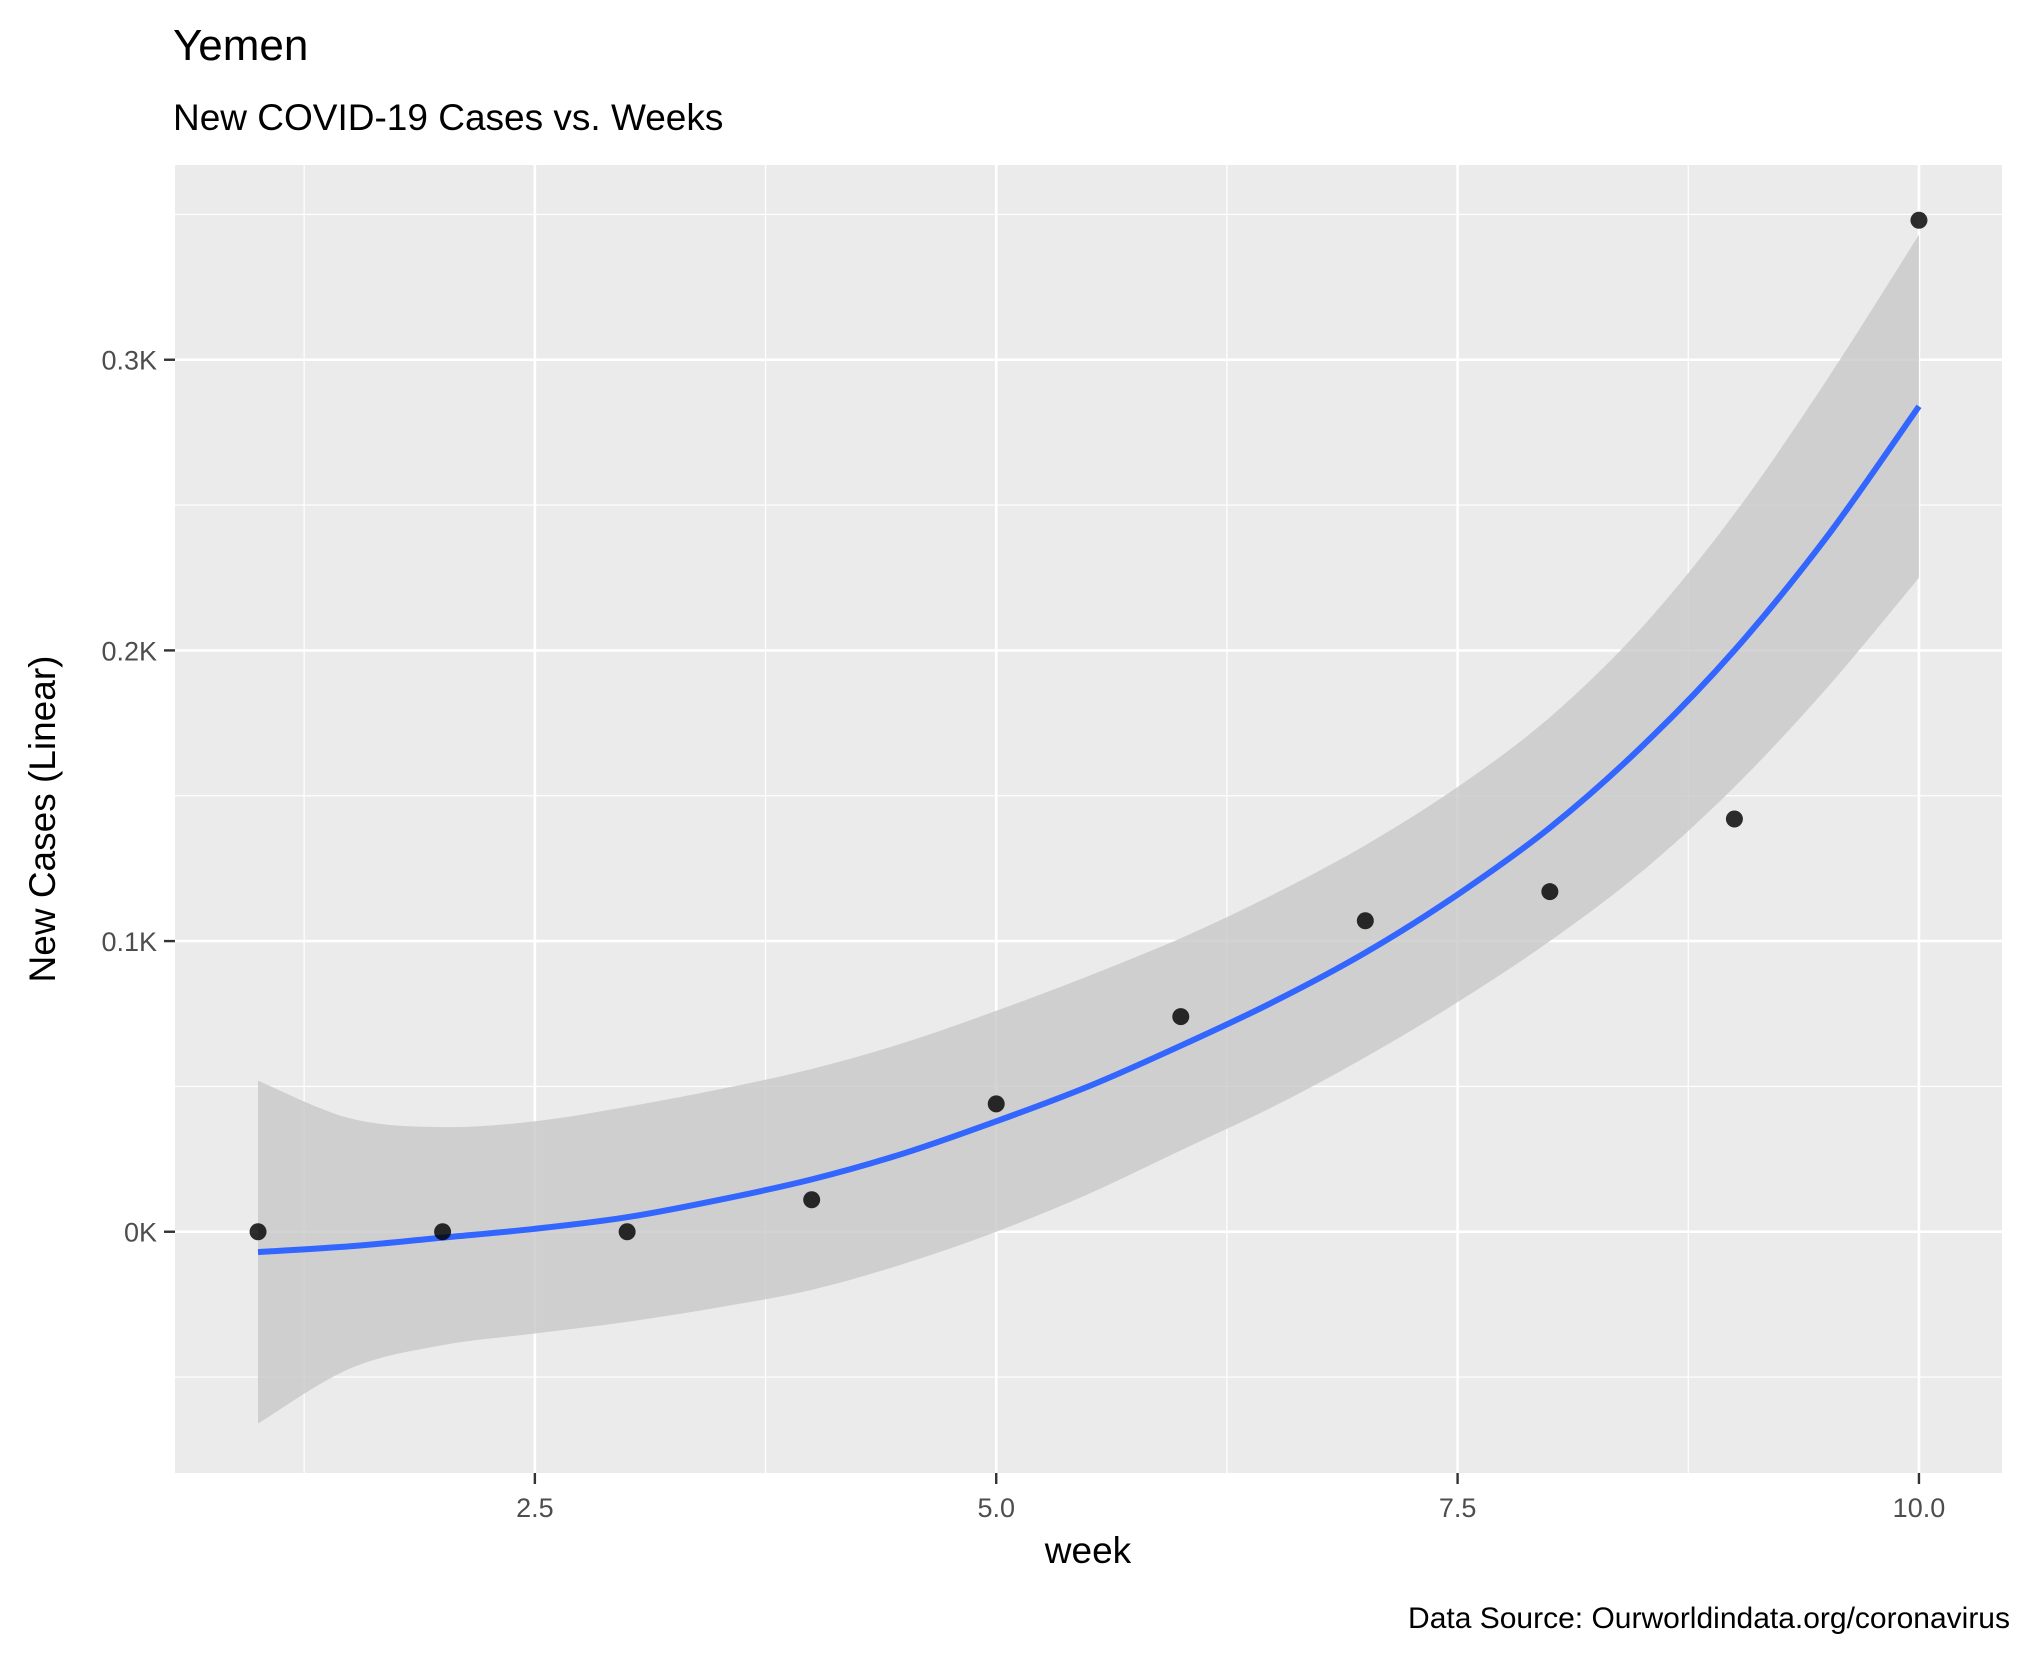 The height and width of the screenshot is (1662, 2025). Describe the element at coordinates (138, 797) in the screenshot. I see `y-axis: 0K 0.1K 0.2K 0.3K` at that location.